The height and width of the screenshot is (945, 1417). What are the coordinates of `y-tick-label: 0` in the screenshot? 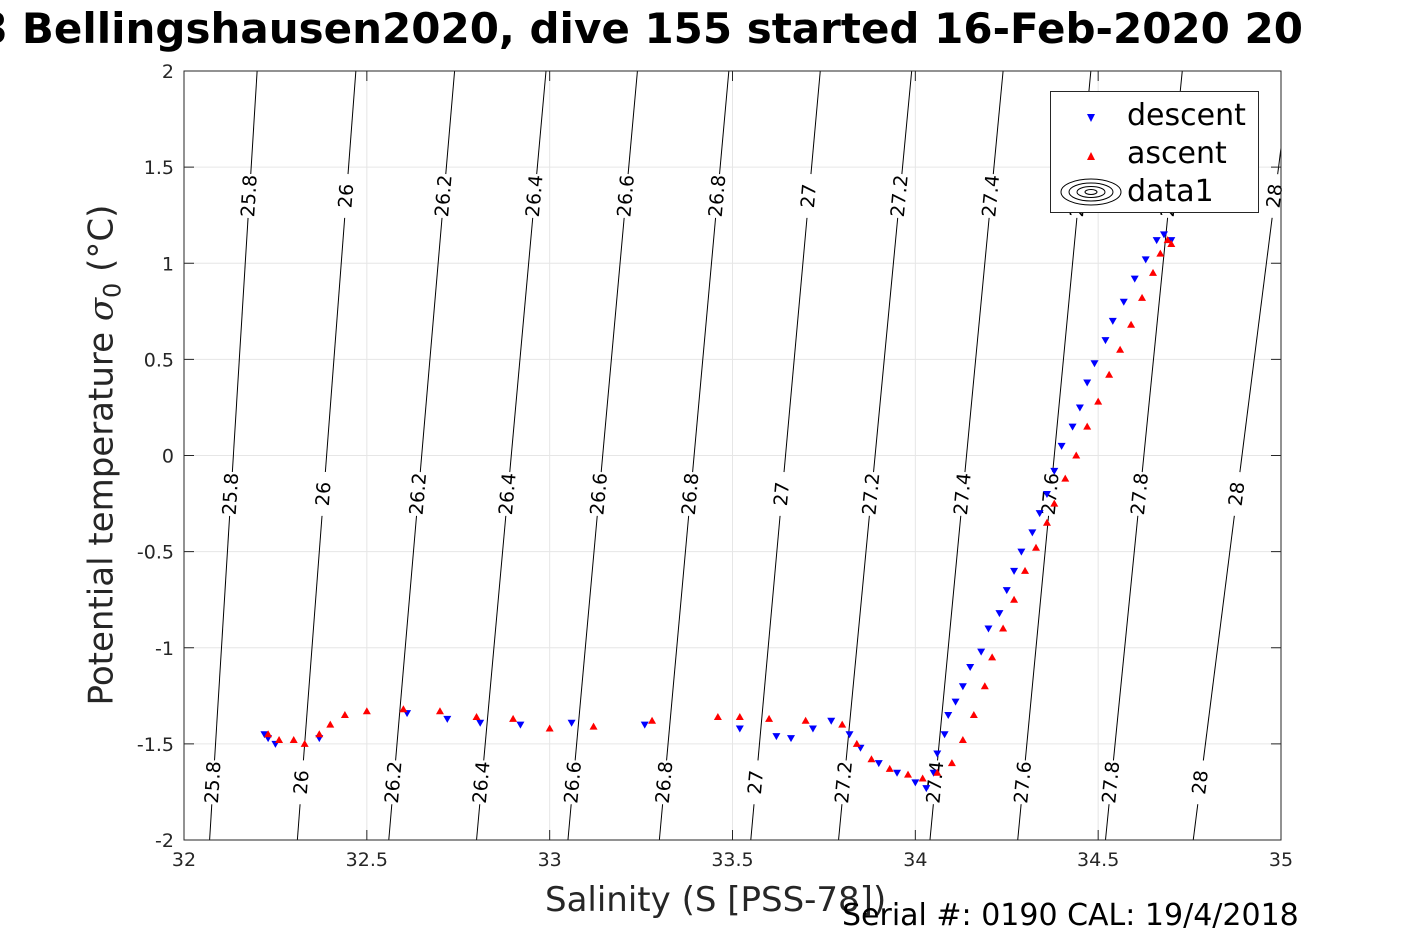 It's located at (168, 457).